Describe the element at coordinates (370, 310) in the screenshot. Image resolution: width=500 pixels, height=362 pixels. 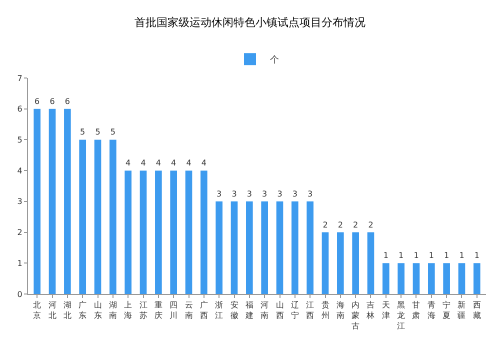
I see `x-tick-label: 吉林` at that location.